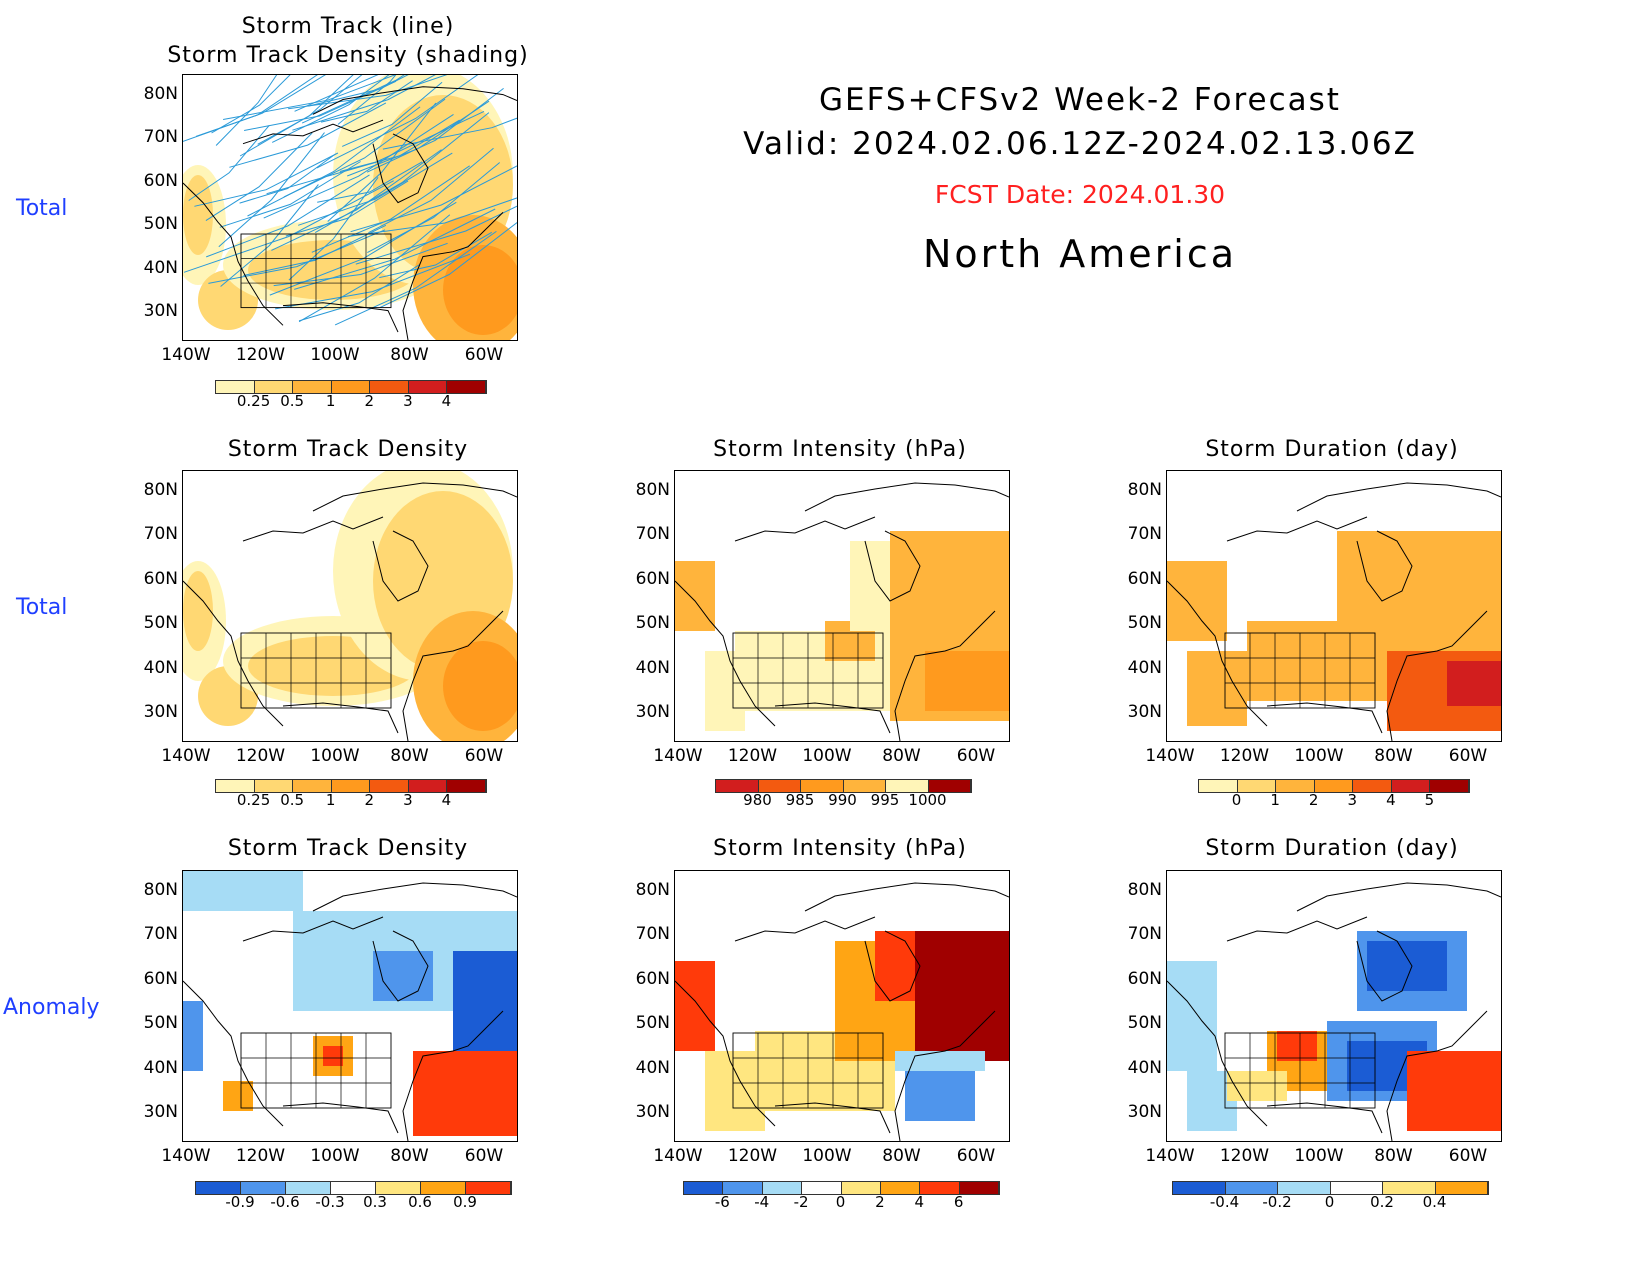 Image resolution: width=1650 pixels, height=1275 pixels. Describe the element at coordinates (292, 800) in the screenshot. I see `colorbar-tick-label: 0.5` at that location.